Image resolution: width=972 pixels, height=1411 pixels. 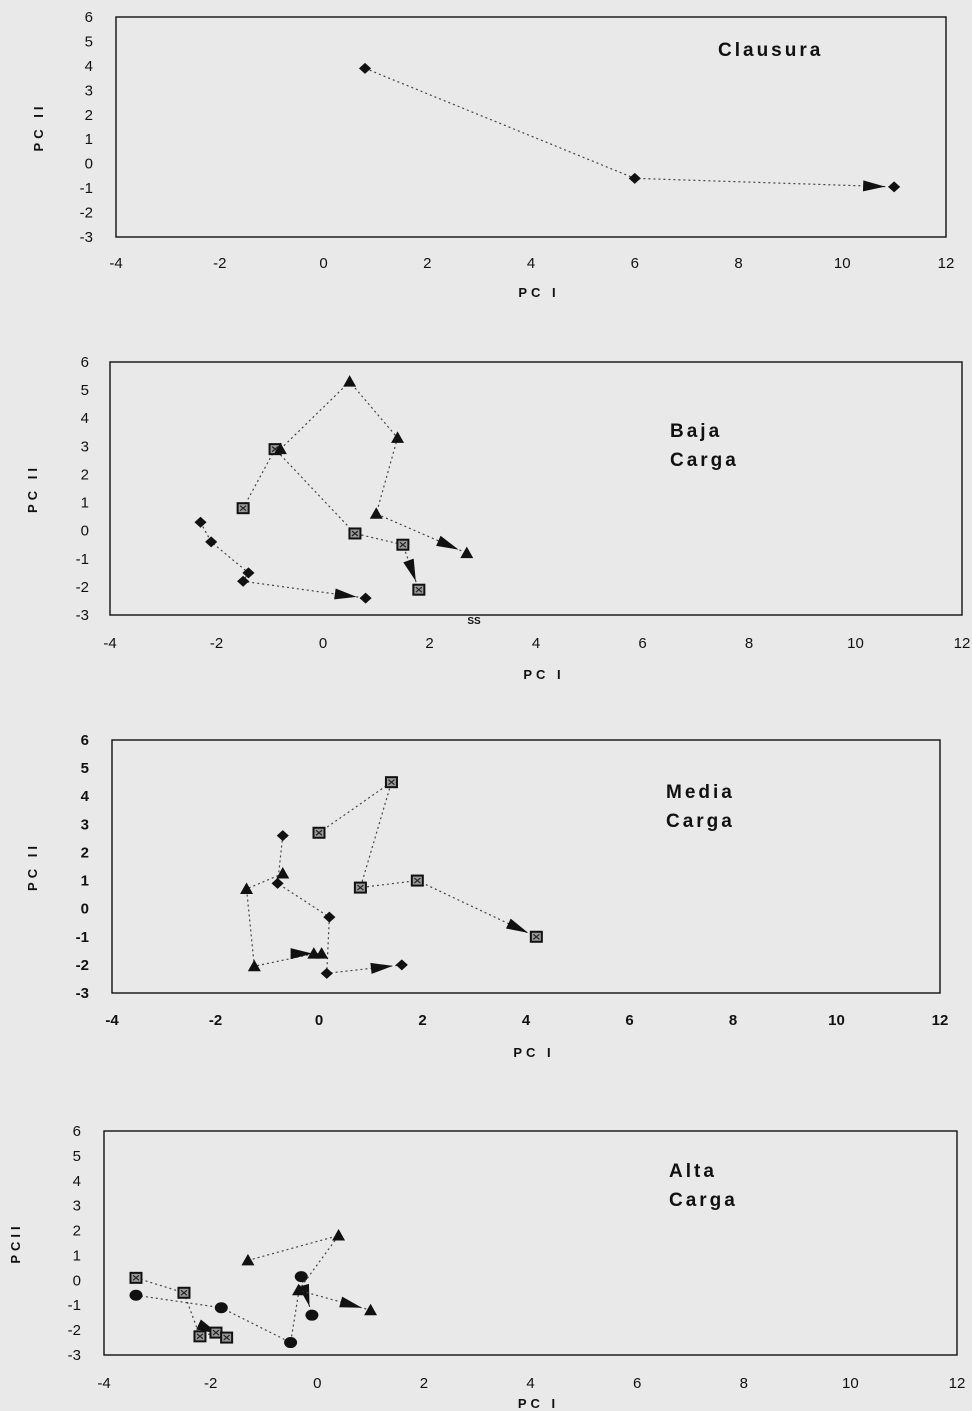 What do you see at coordinates (957, 1383) in the screenshot?
I see `x-tick-label: 12` at bounding box center [957, 1383].